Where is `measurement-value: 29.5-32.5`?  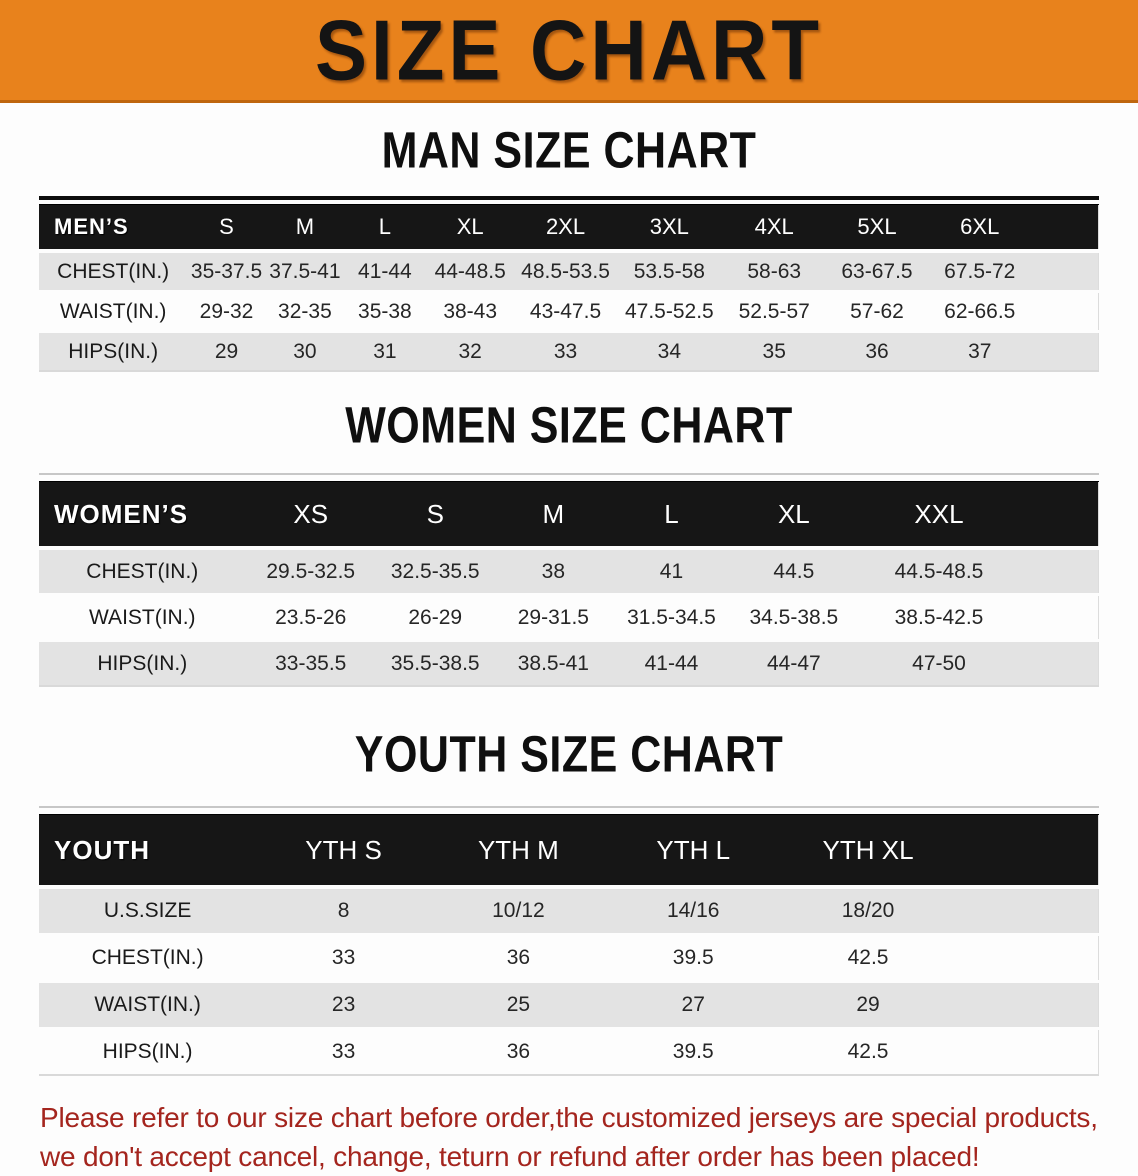 measurement-value: 29.5-32.5 is located at coordinates (310, 570).